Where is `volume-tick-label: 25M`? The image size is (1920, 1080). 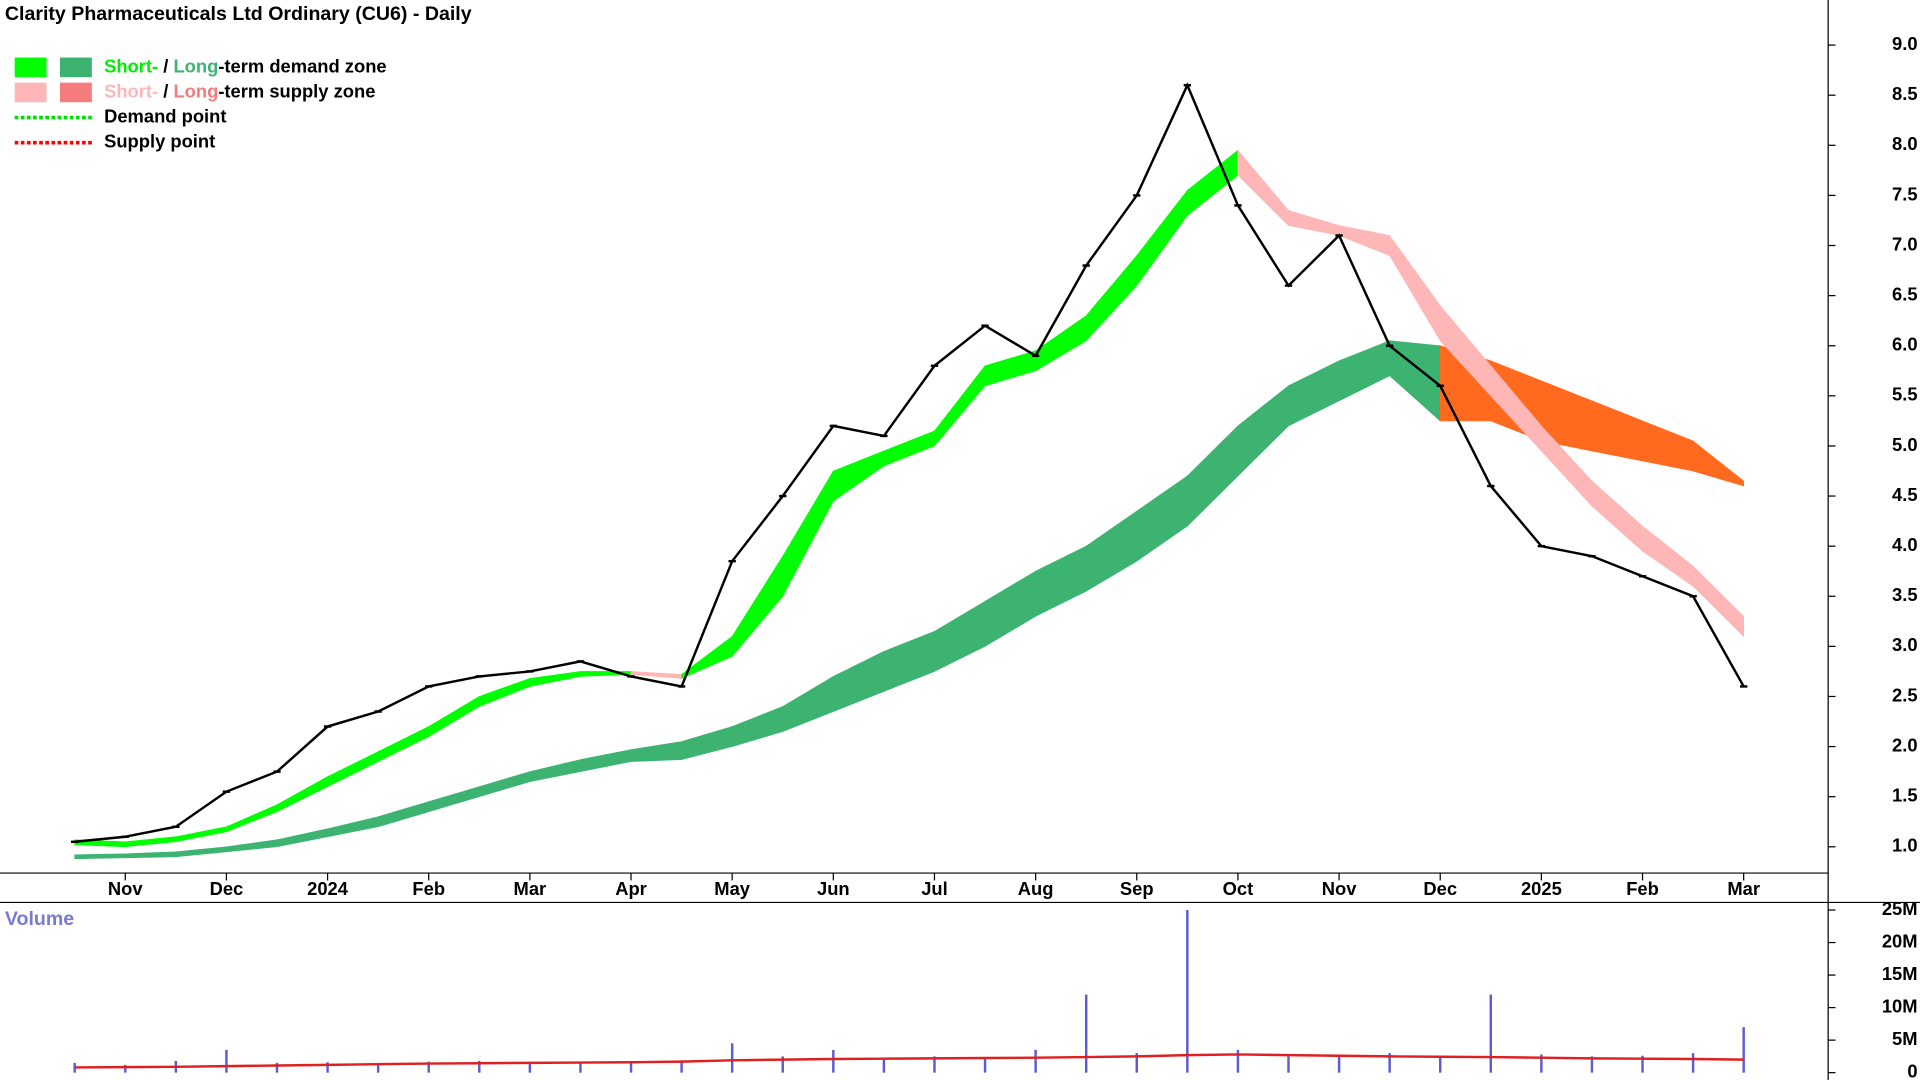 volume-tick-label: 25M is located at coordinates (1900, 908).